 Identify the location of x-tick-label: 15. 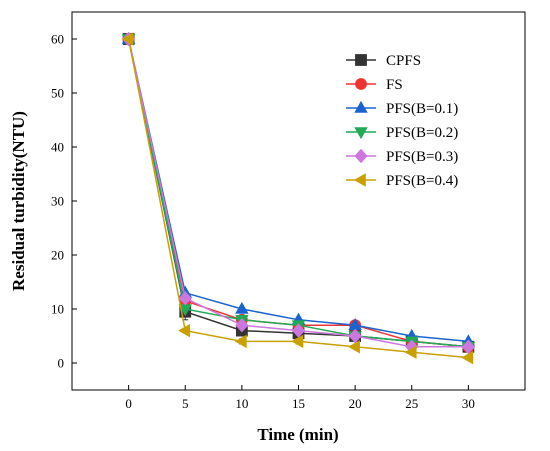
(298, 403).